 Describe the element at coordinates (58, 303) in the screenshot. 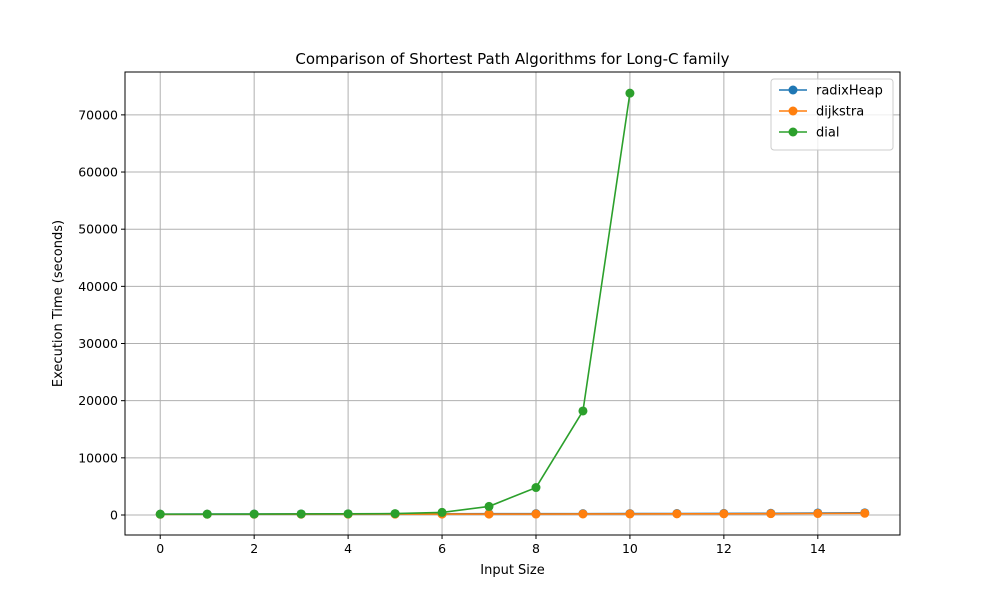

I see `y-axis-label: Execution Time (seconds)` at that location.